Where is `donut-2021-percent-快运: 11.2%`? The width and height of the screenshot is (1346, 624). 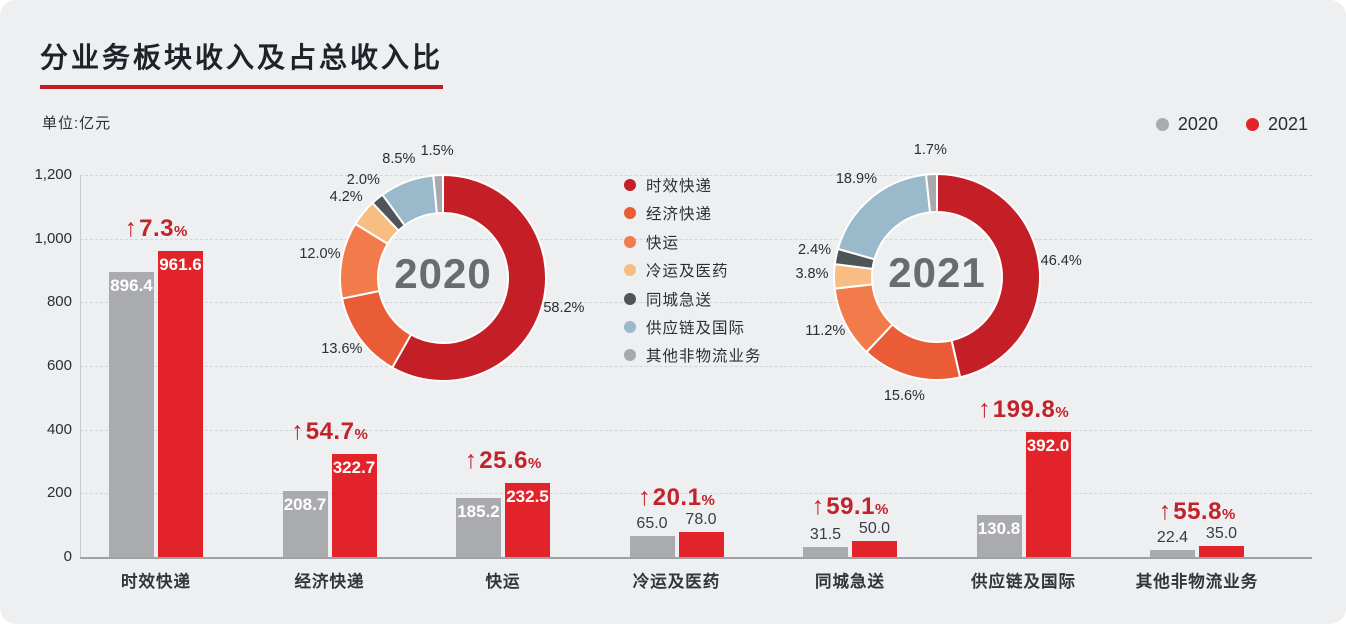 donut-2021-percent-快运: 11.2% is located at coordinates (825, 331).